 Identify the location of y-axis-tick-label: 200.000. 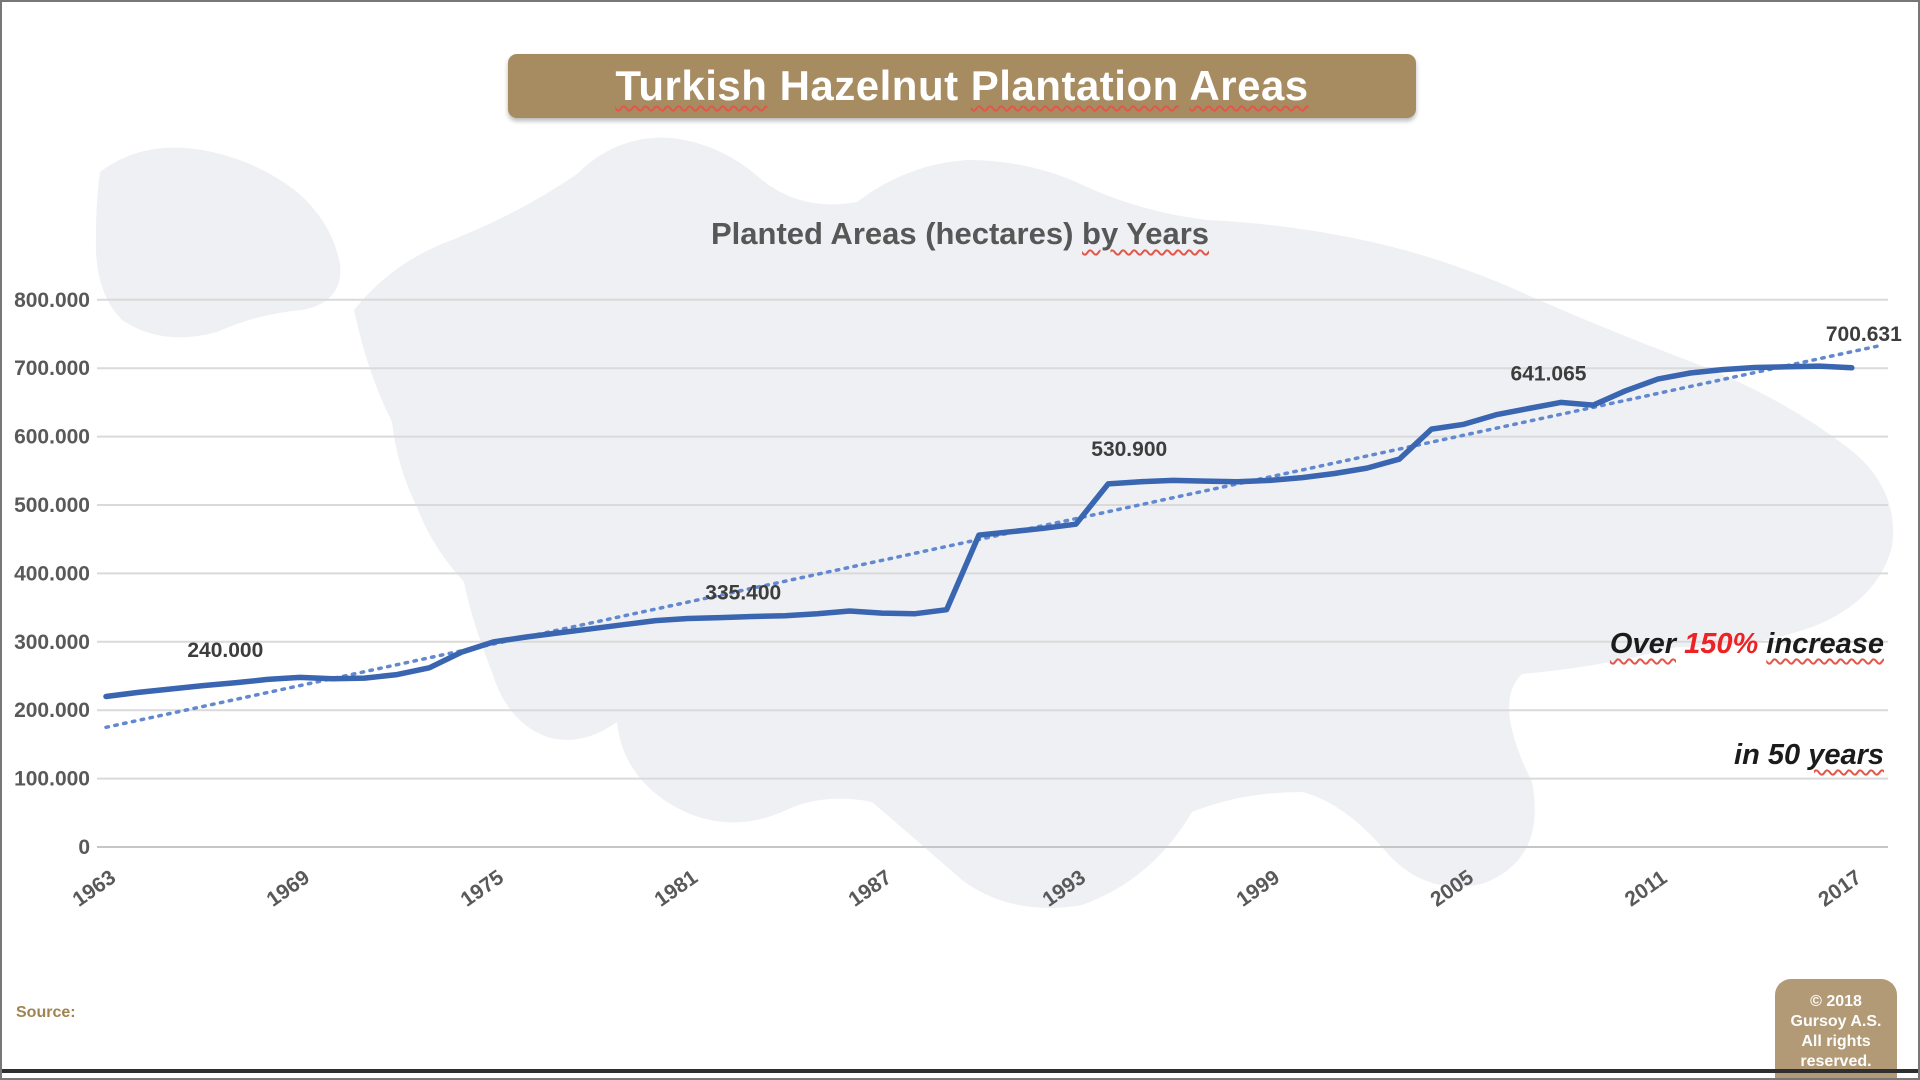
(52, 710).